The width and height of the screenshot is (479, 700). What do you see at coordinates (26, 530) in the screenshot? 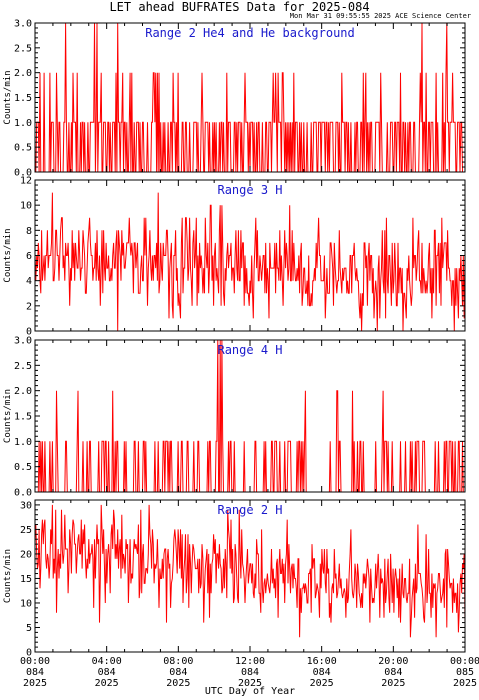
I see `ytick-label: 25` at bounding box center [26, 530].